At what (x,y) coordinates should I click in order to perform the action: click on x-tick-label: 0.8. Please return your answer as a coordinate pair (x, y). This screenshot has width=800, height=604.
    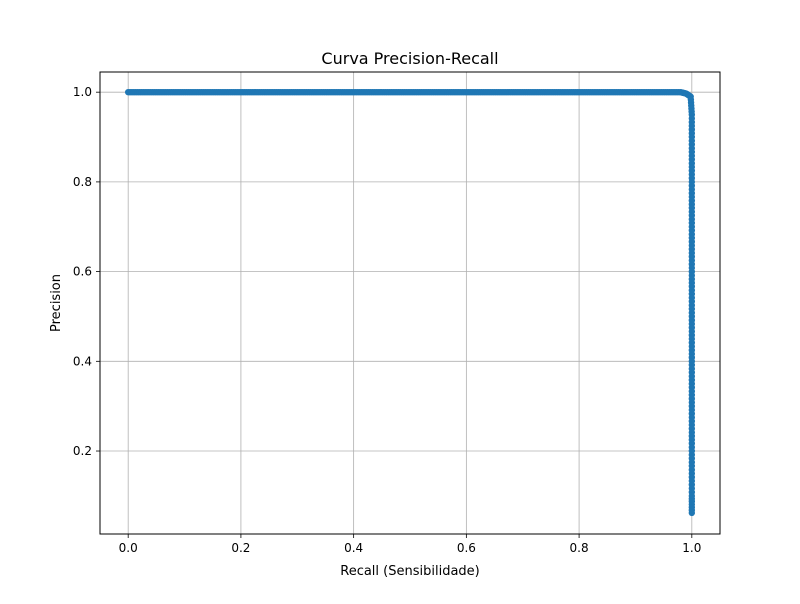
    Looking at the image, I should click on (579, 548).